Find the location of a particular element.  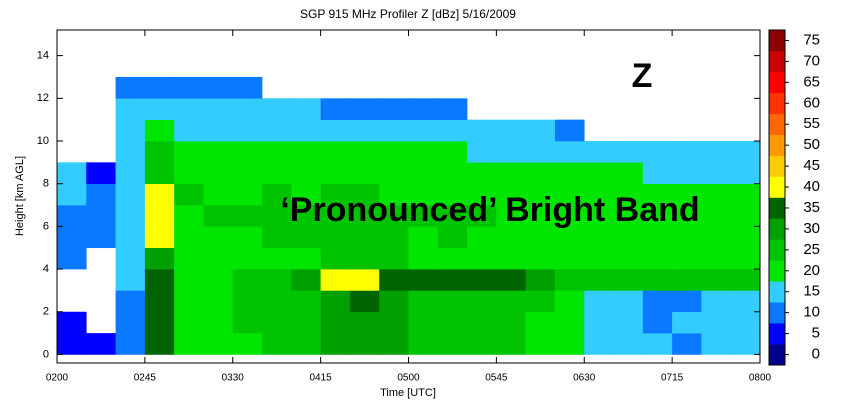

colorbar-label: 45 is located at coordinates (811, 165).